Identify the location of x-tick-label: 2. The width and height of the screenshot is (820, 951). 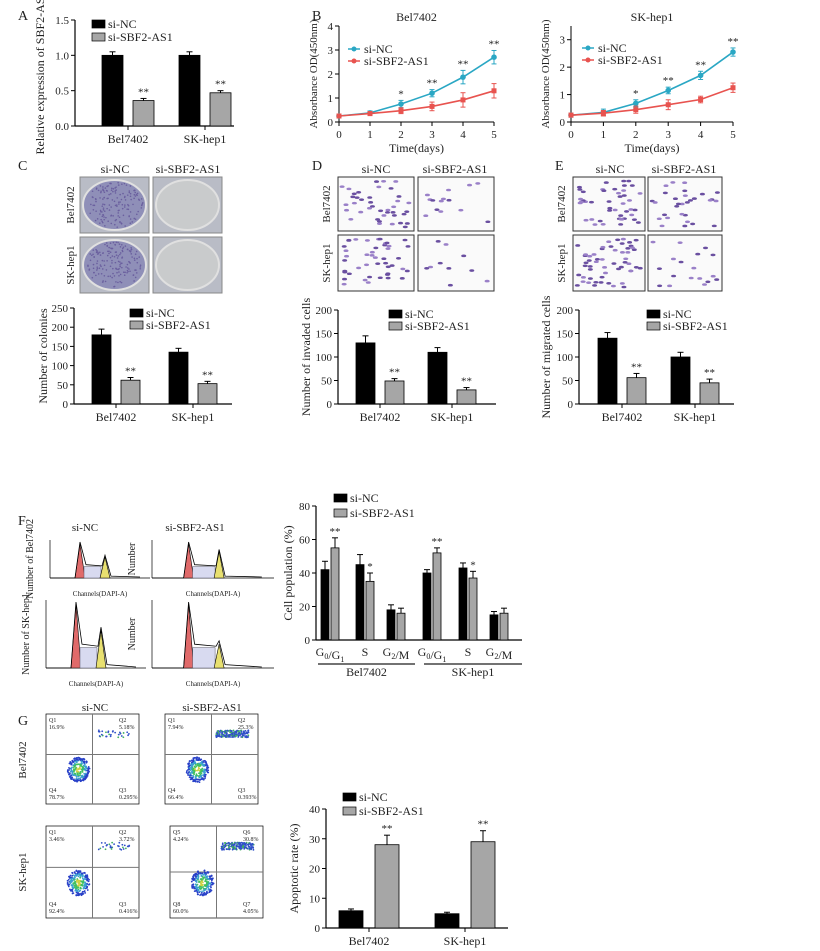
(636, 135).